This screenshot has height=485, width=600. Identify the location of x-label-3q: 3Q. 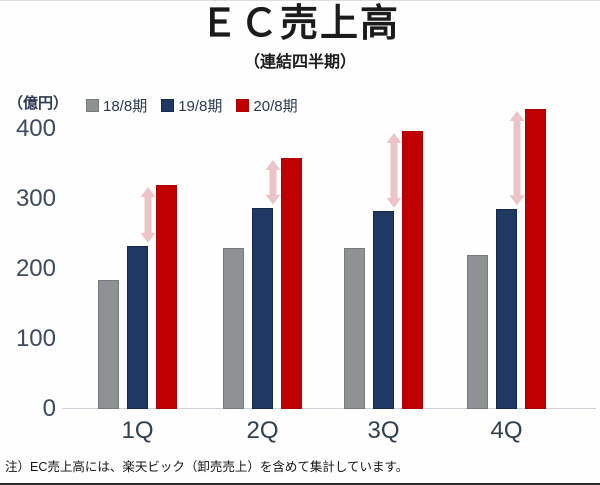
(383, 430).